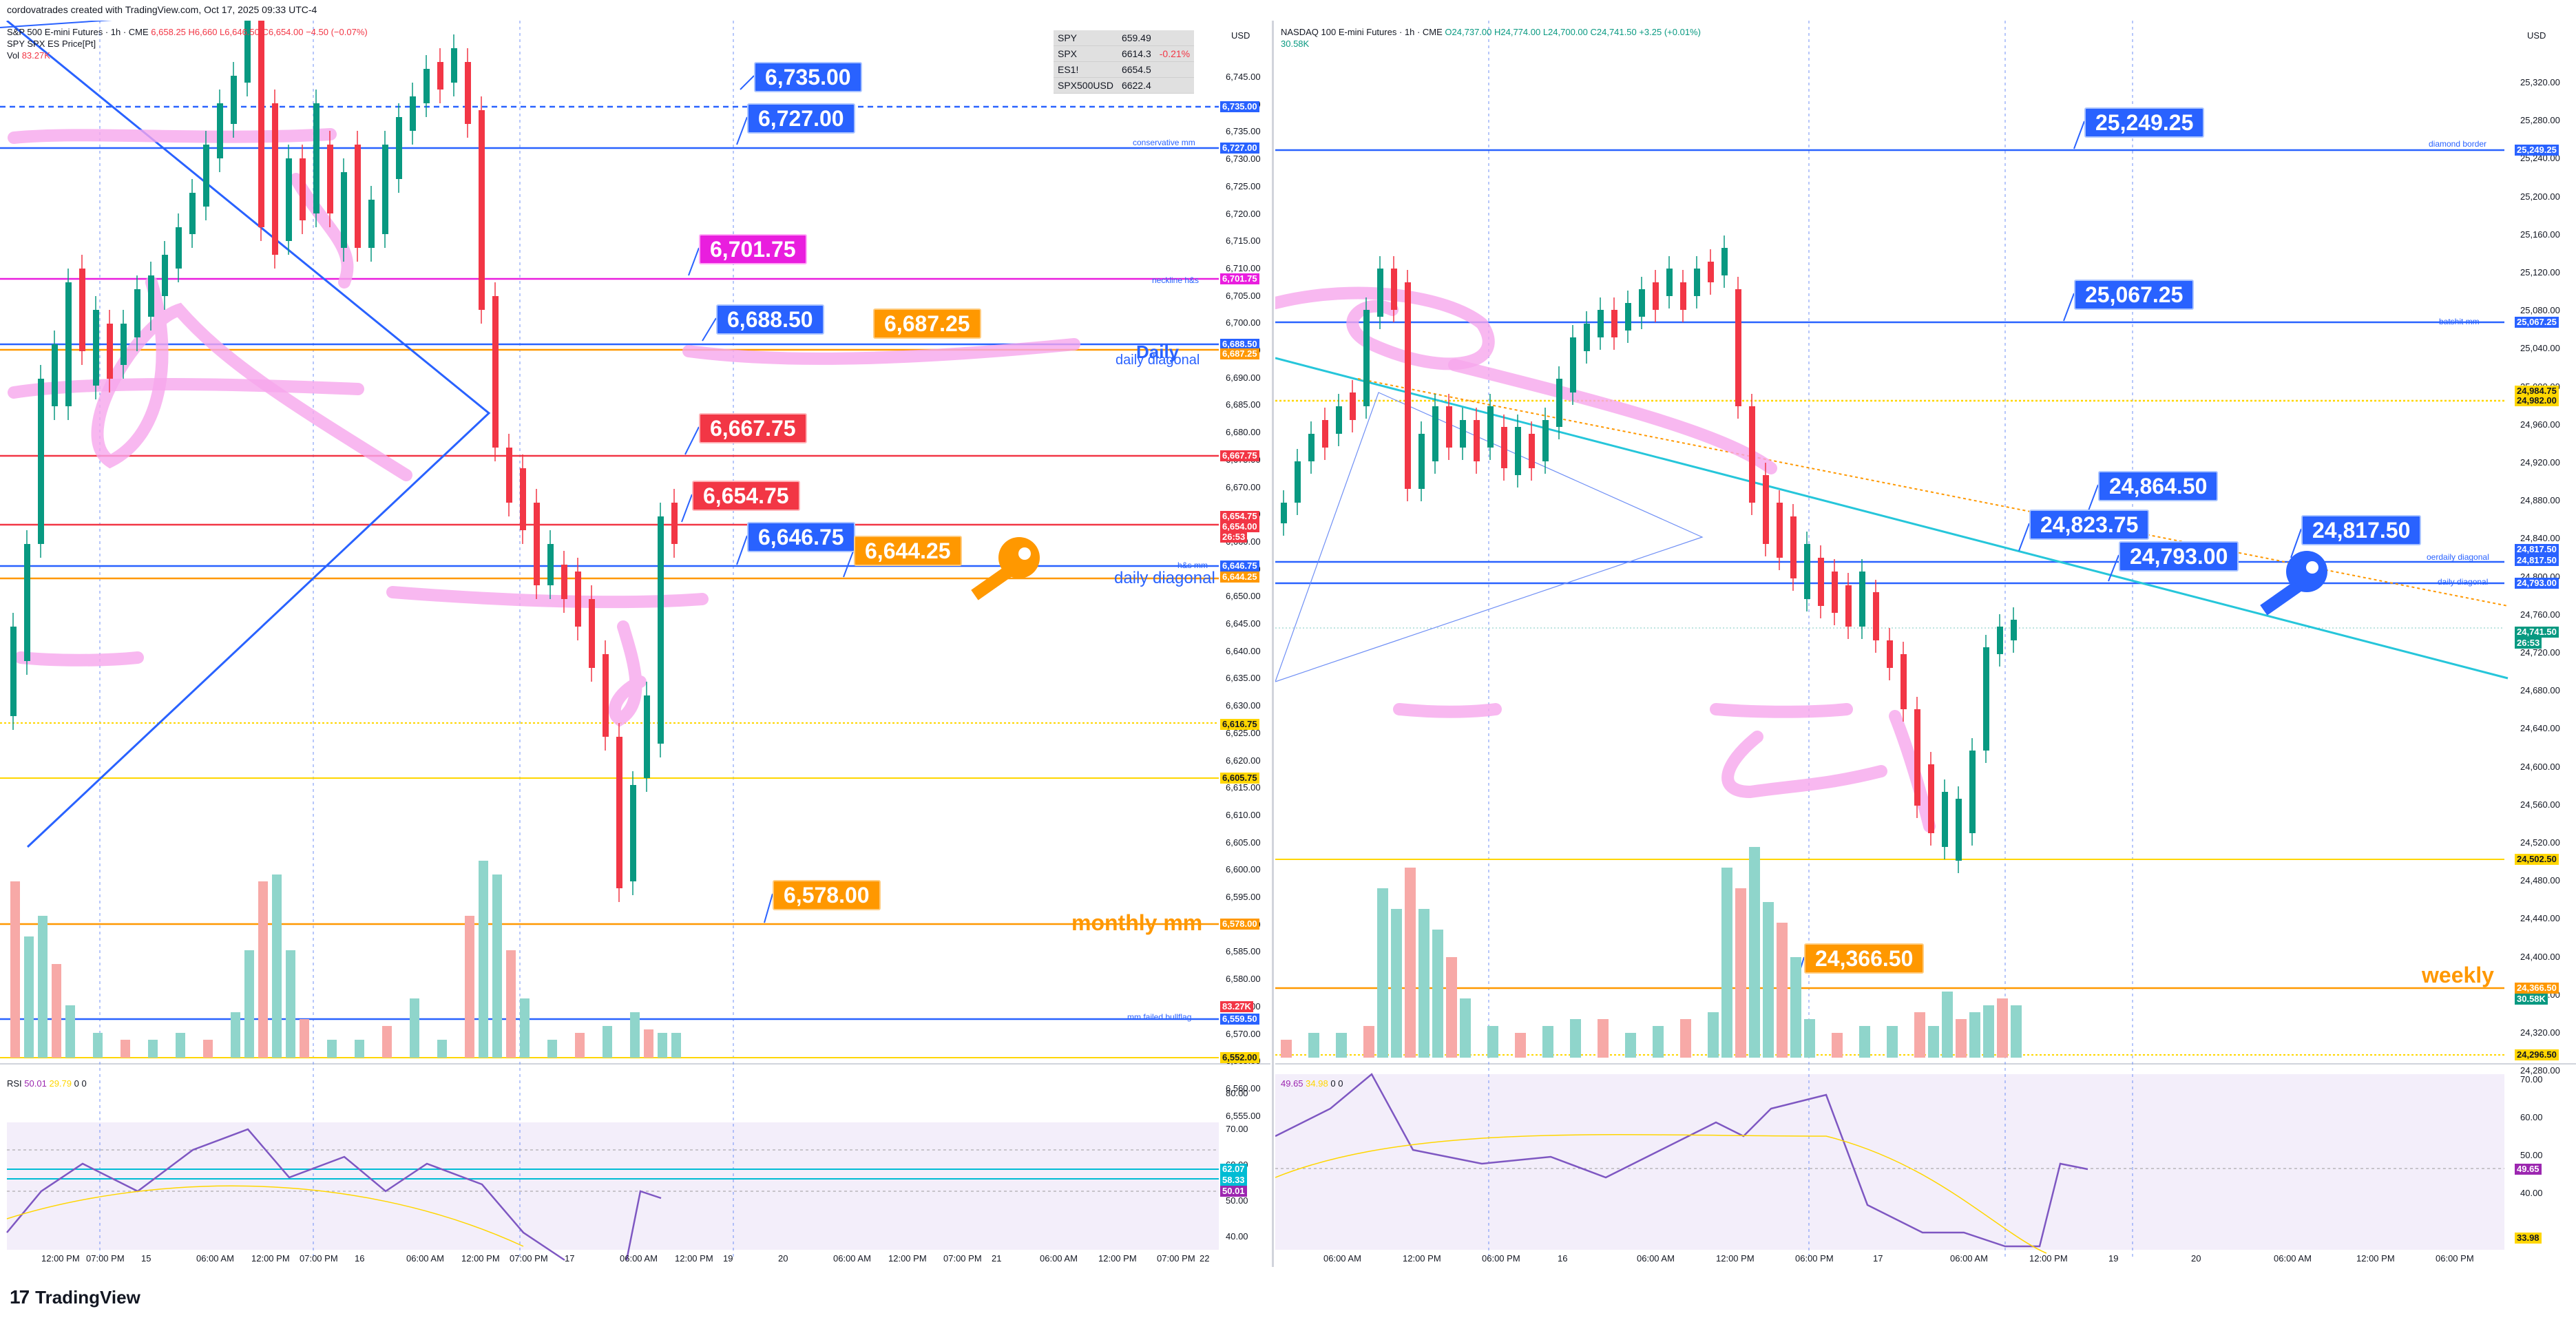 The image size is (2576, 1320). What do you see at coordinates (1243, 979) in the screenshot?
I see `price-axis-tick: 6,580.00` at bounding box center [1243, 979].